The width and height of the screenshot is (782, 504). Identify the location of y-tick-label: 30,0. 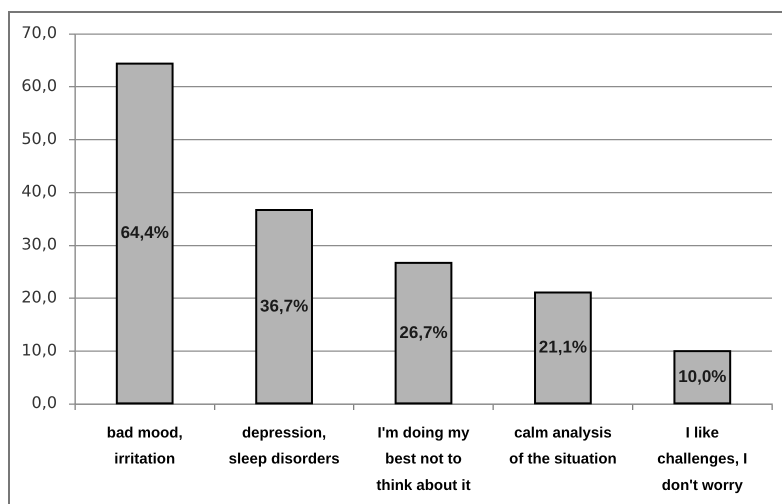
(39, 244).